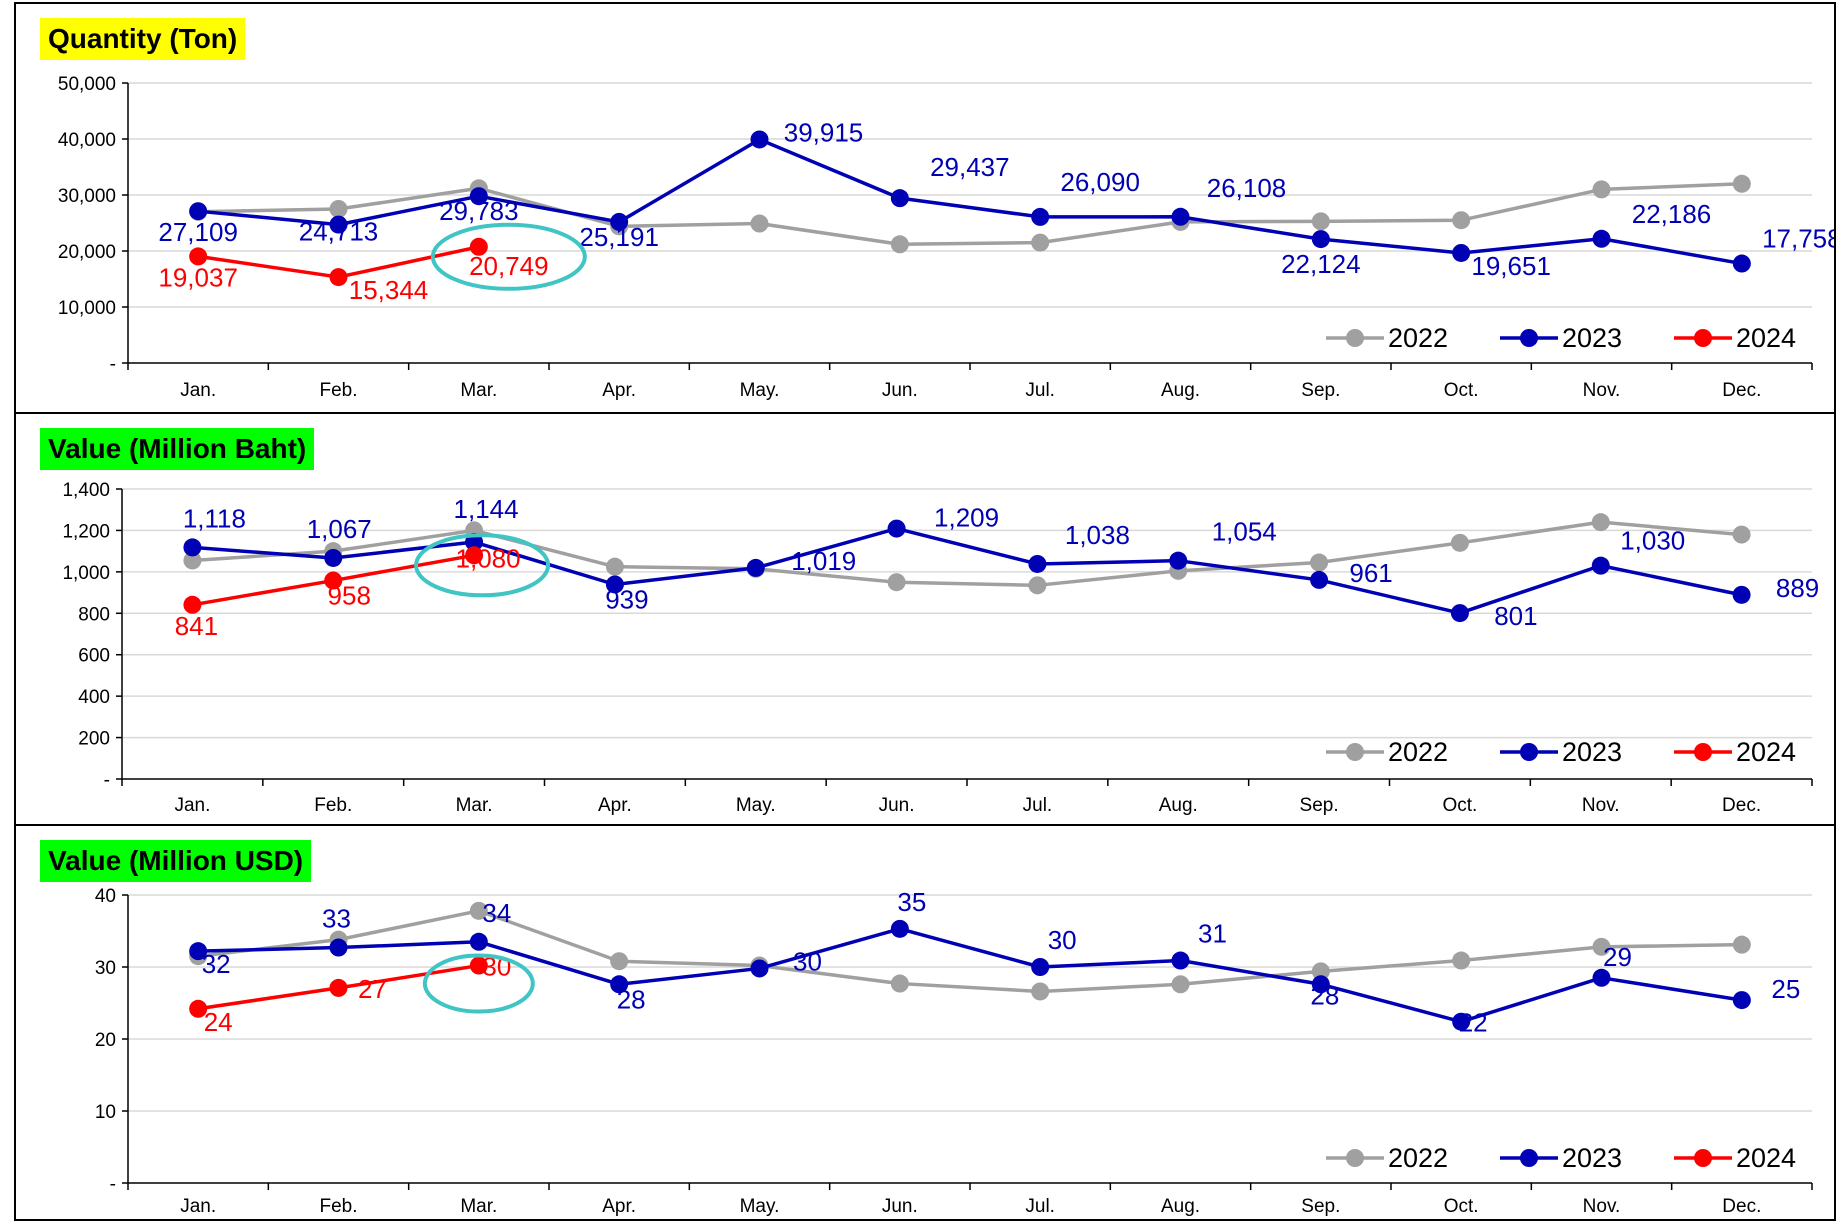 This screenshot has width=1839, height=1221. I want to click on data-label-2023: 1,067, so click(339, 529).